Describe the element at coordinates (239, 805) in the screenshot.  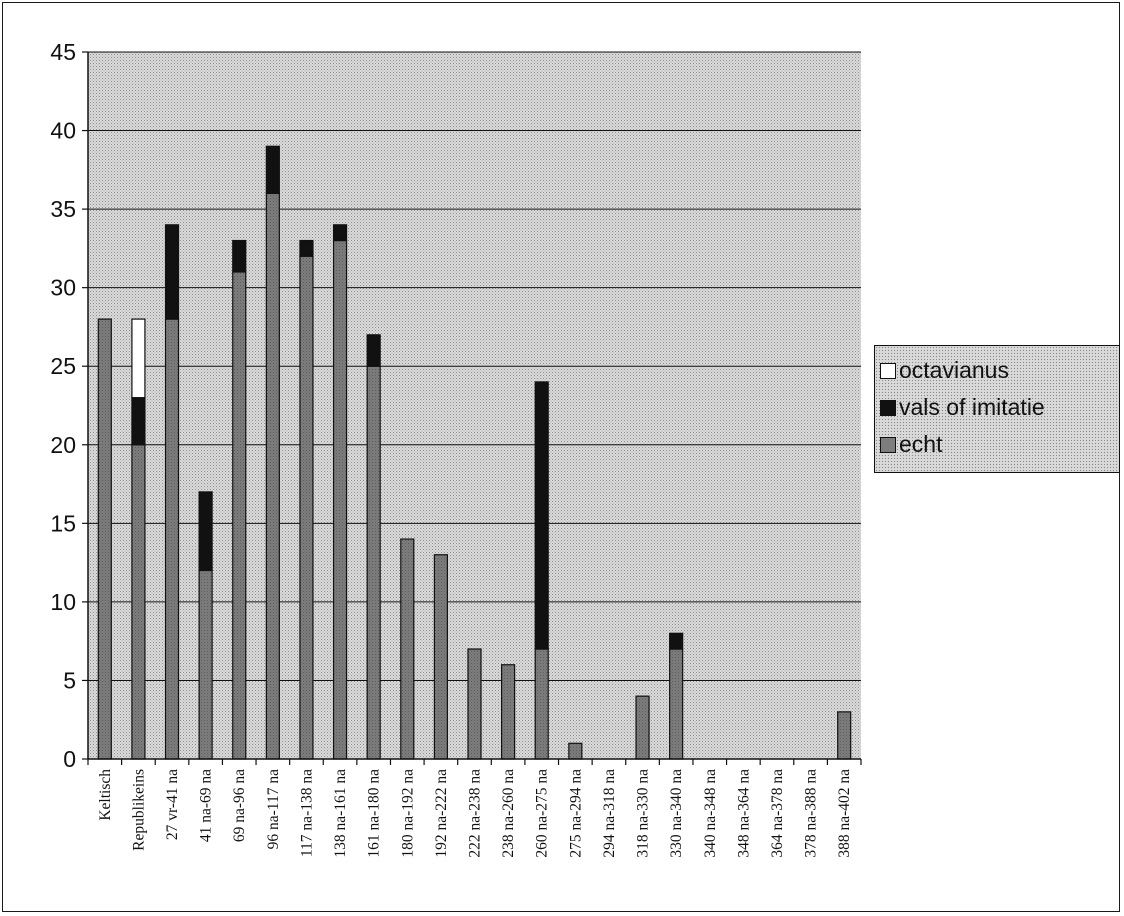
I see `x-tick-label-4: 69 na-96 na` at that location.